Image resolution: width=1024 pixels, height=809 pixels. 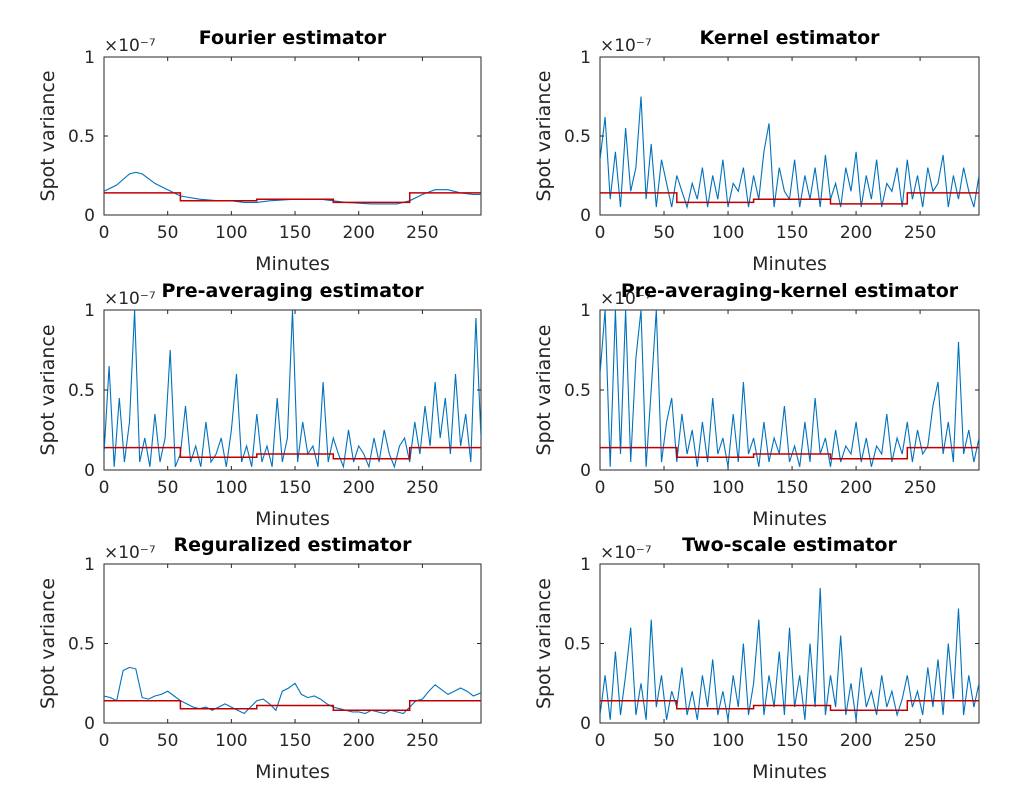 I want to click on subplot-title: Kernel estimator, so click(x=789, y=38).